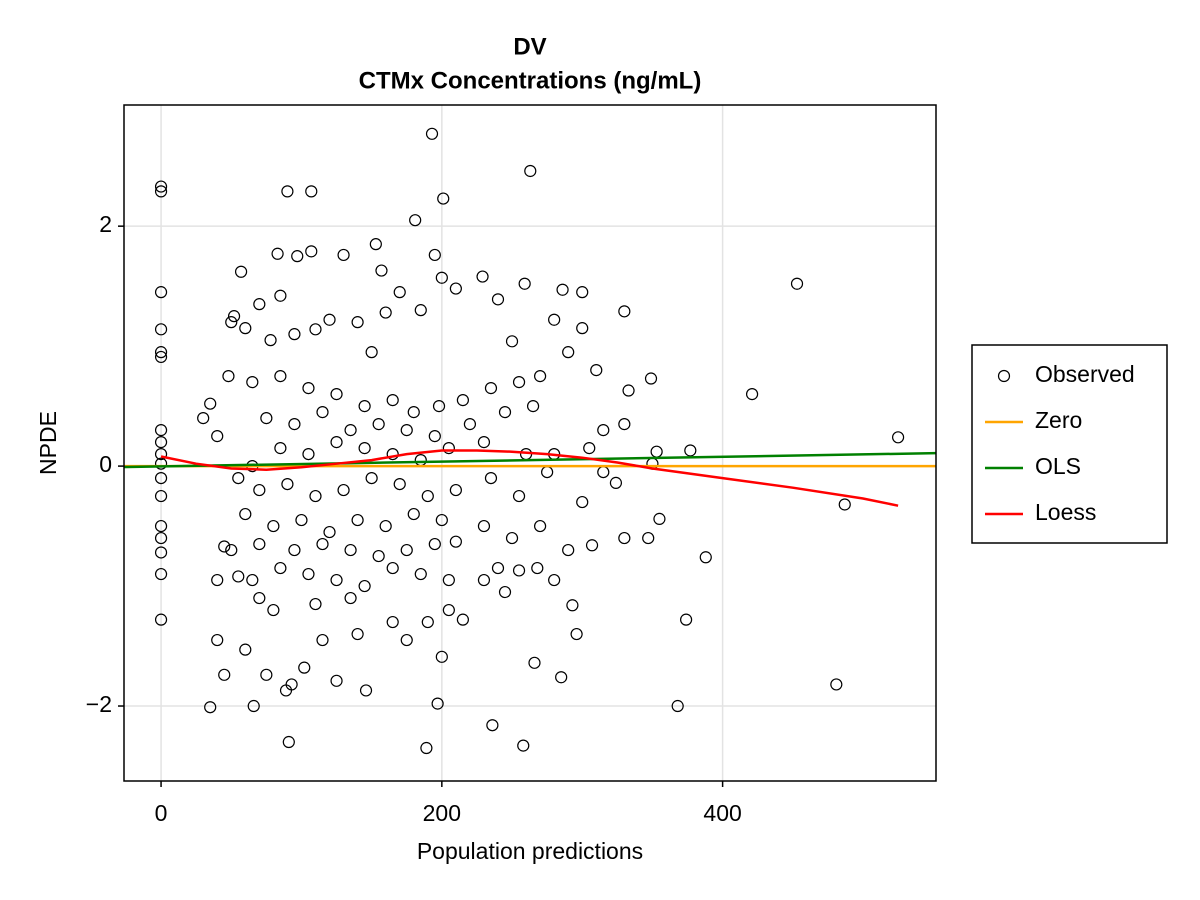 This screenshot has height=900, width=1200. What do you see at coordinates (105, 224) in the screenshot?
I see `y-tick-label: 2` at bounding box center [105, 224].